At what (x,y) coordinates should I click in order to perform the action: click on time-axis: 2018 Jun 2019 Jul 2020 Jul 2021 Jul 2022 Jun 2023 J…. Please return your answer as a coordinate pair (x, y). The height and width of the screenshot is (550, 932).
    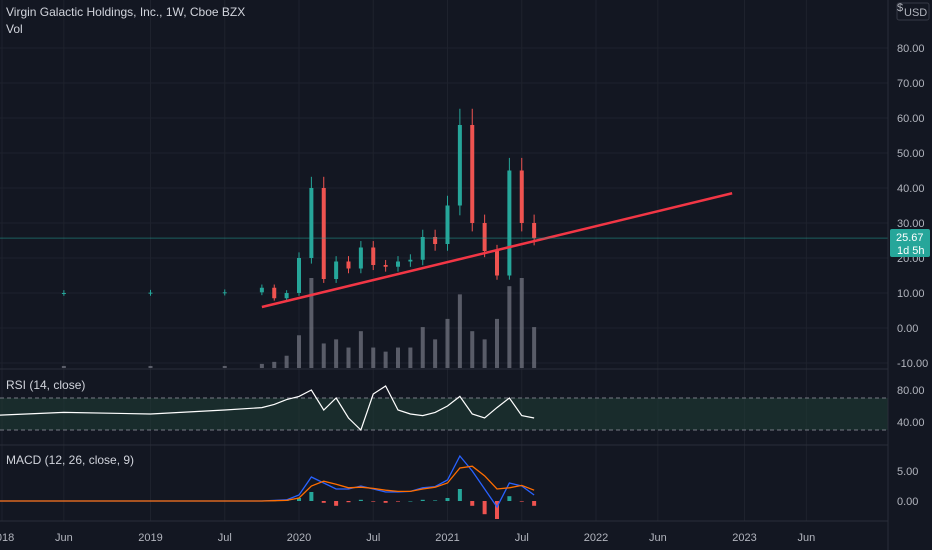
    Looking at the image, I should click on (407, 538).